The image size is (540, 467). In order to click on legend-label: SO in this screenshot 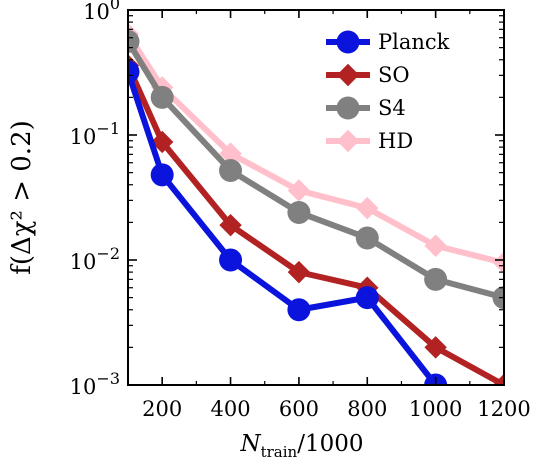, I will do `click(394, 75)`.